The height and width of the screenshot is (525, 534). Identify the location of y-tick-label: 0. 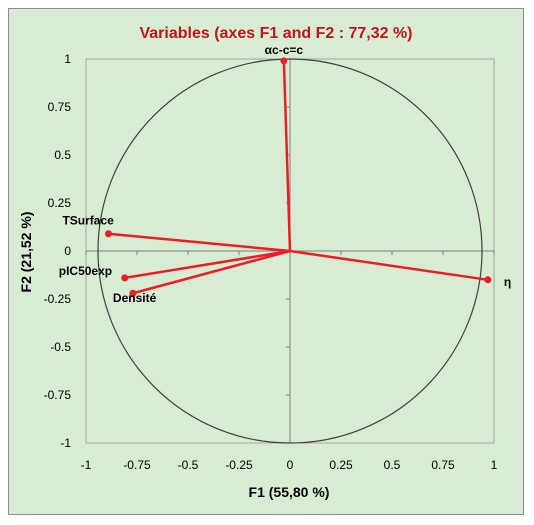
(67, 251).